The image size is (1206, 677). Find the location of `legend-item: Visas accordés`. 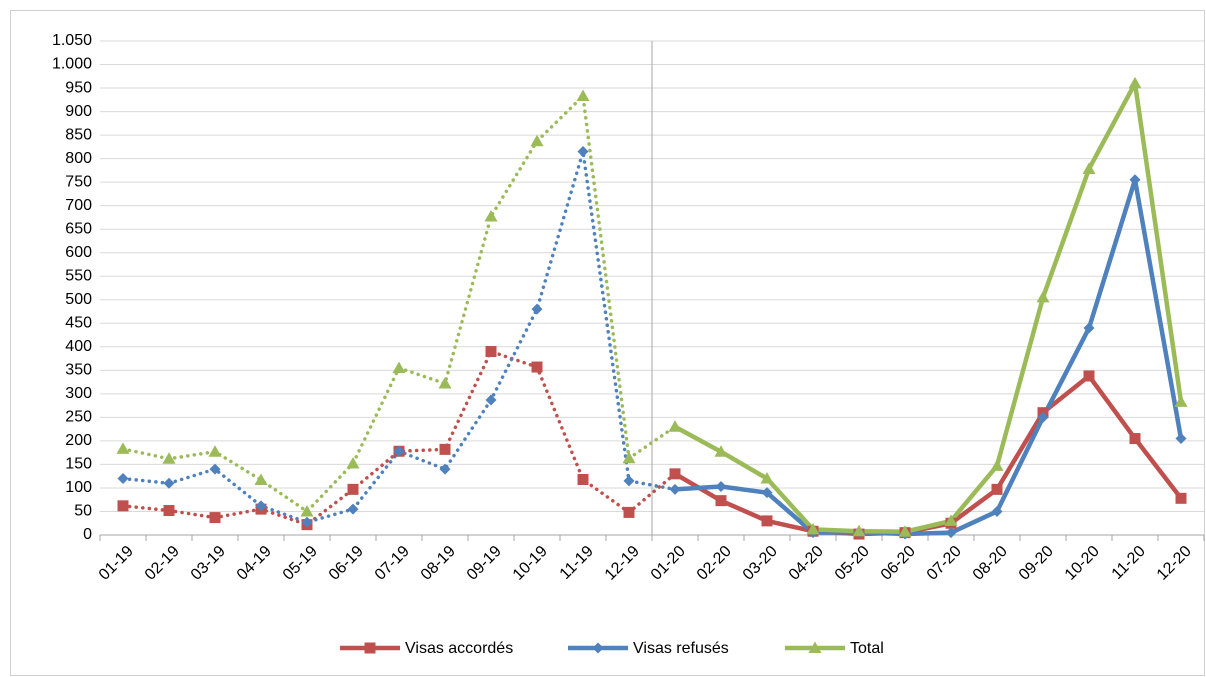

legend-item: Visas accordés is located at coordinates (426, 648).